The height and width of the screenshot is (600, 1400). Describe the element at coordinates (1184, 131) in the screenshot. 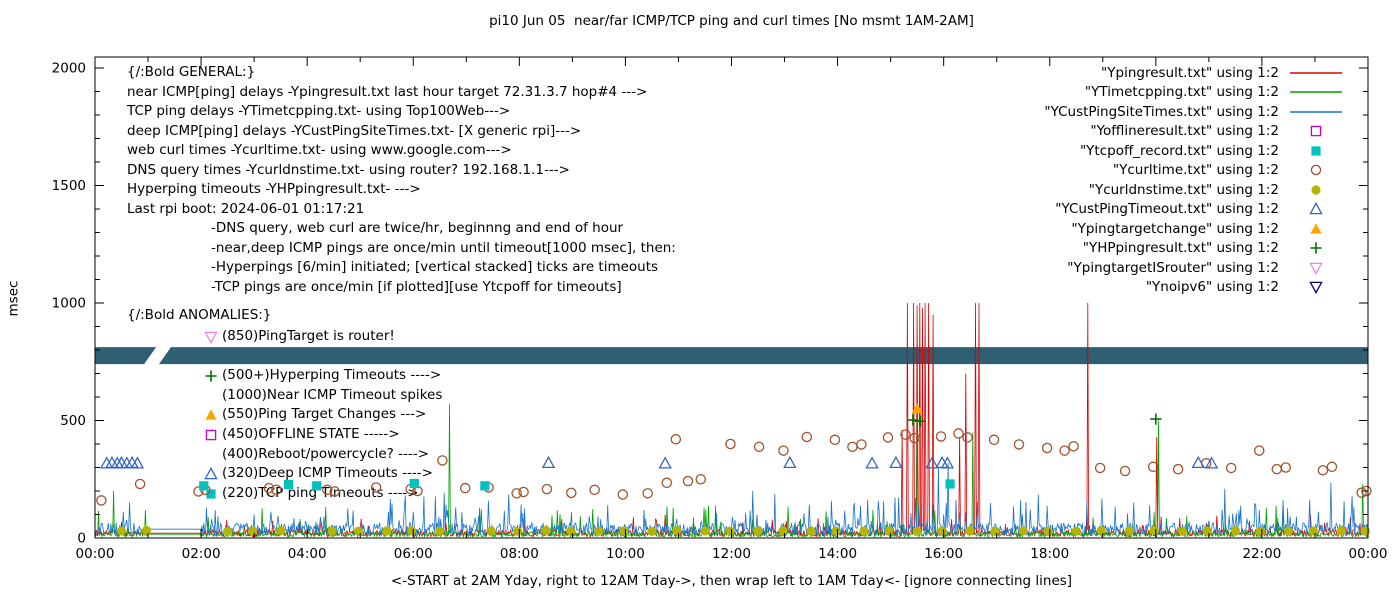

I see `legend-label: "Yofflineresult.txt" using 1:2` at that location.